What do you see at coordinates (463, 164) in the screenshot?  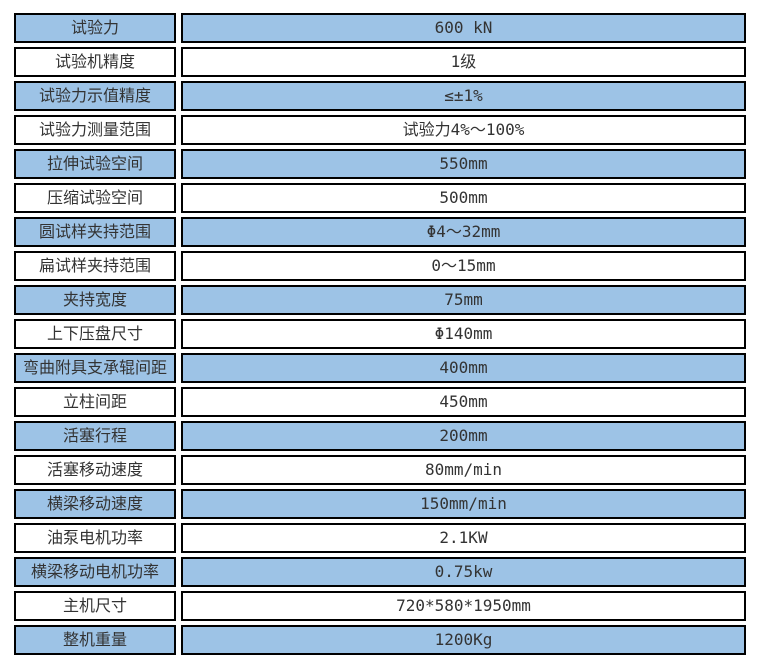 I see `spec-value: 550mm` at bounding box center [463, 164].